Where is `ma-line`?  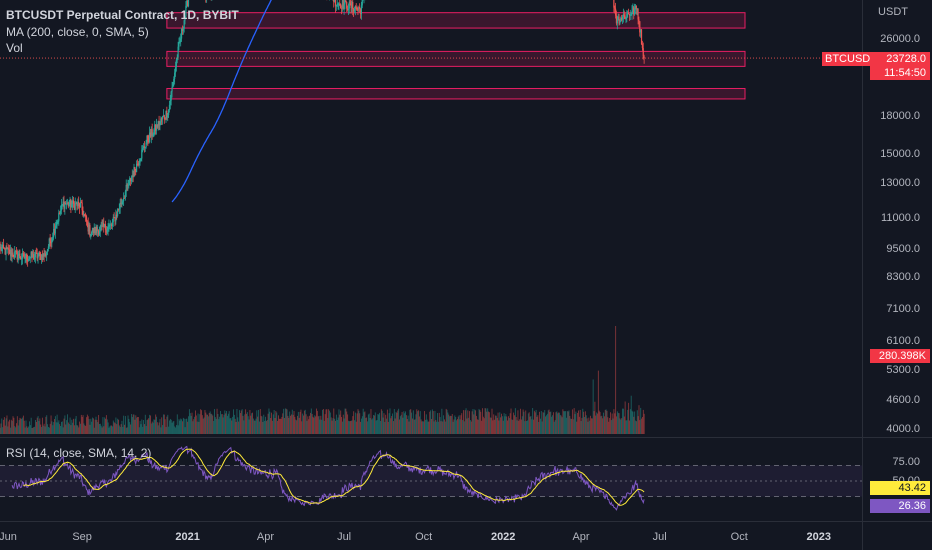 ma-line is located at coordinates (221, 101).